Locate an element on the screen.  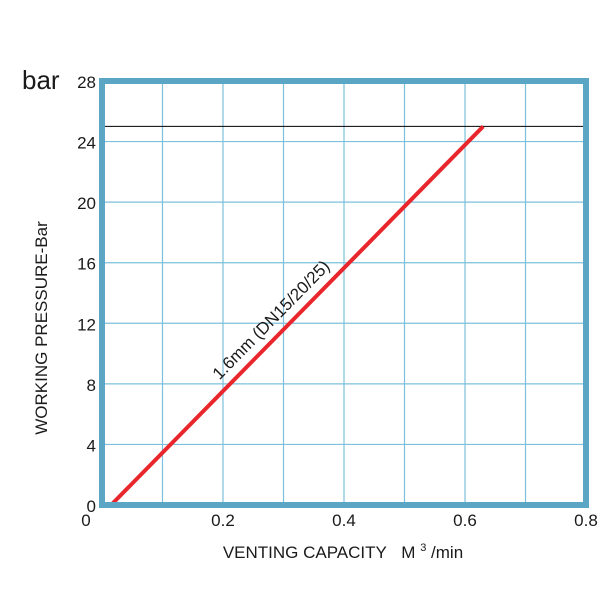
y-tick-label: 20 is located at coordinates (86, 203).